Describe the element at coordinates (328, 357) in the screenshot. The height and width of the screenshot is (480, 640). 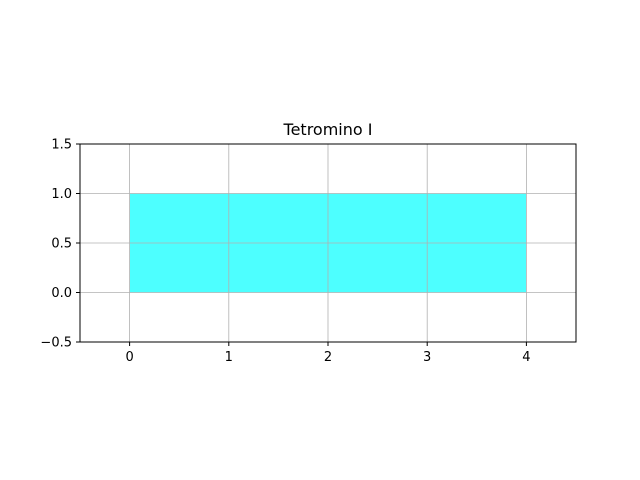
I see `x-tick-label: 2` at that location.